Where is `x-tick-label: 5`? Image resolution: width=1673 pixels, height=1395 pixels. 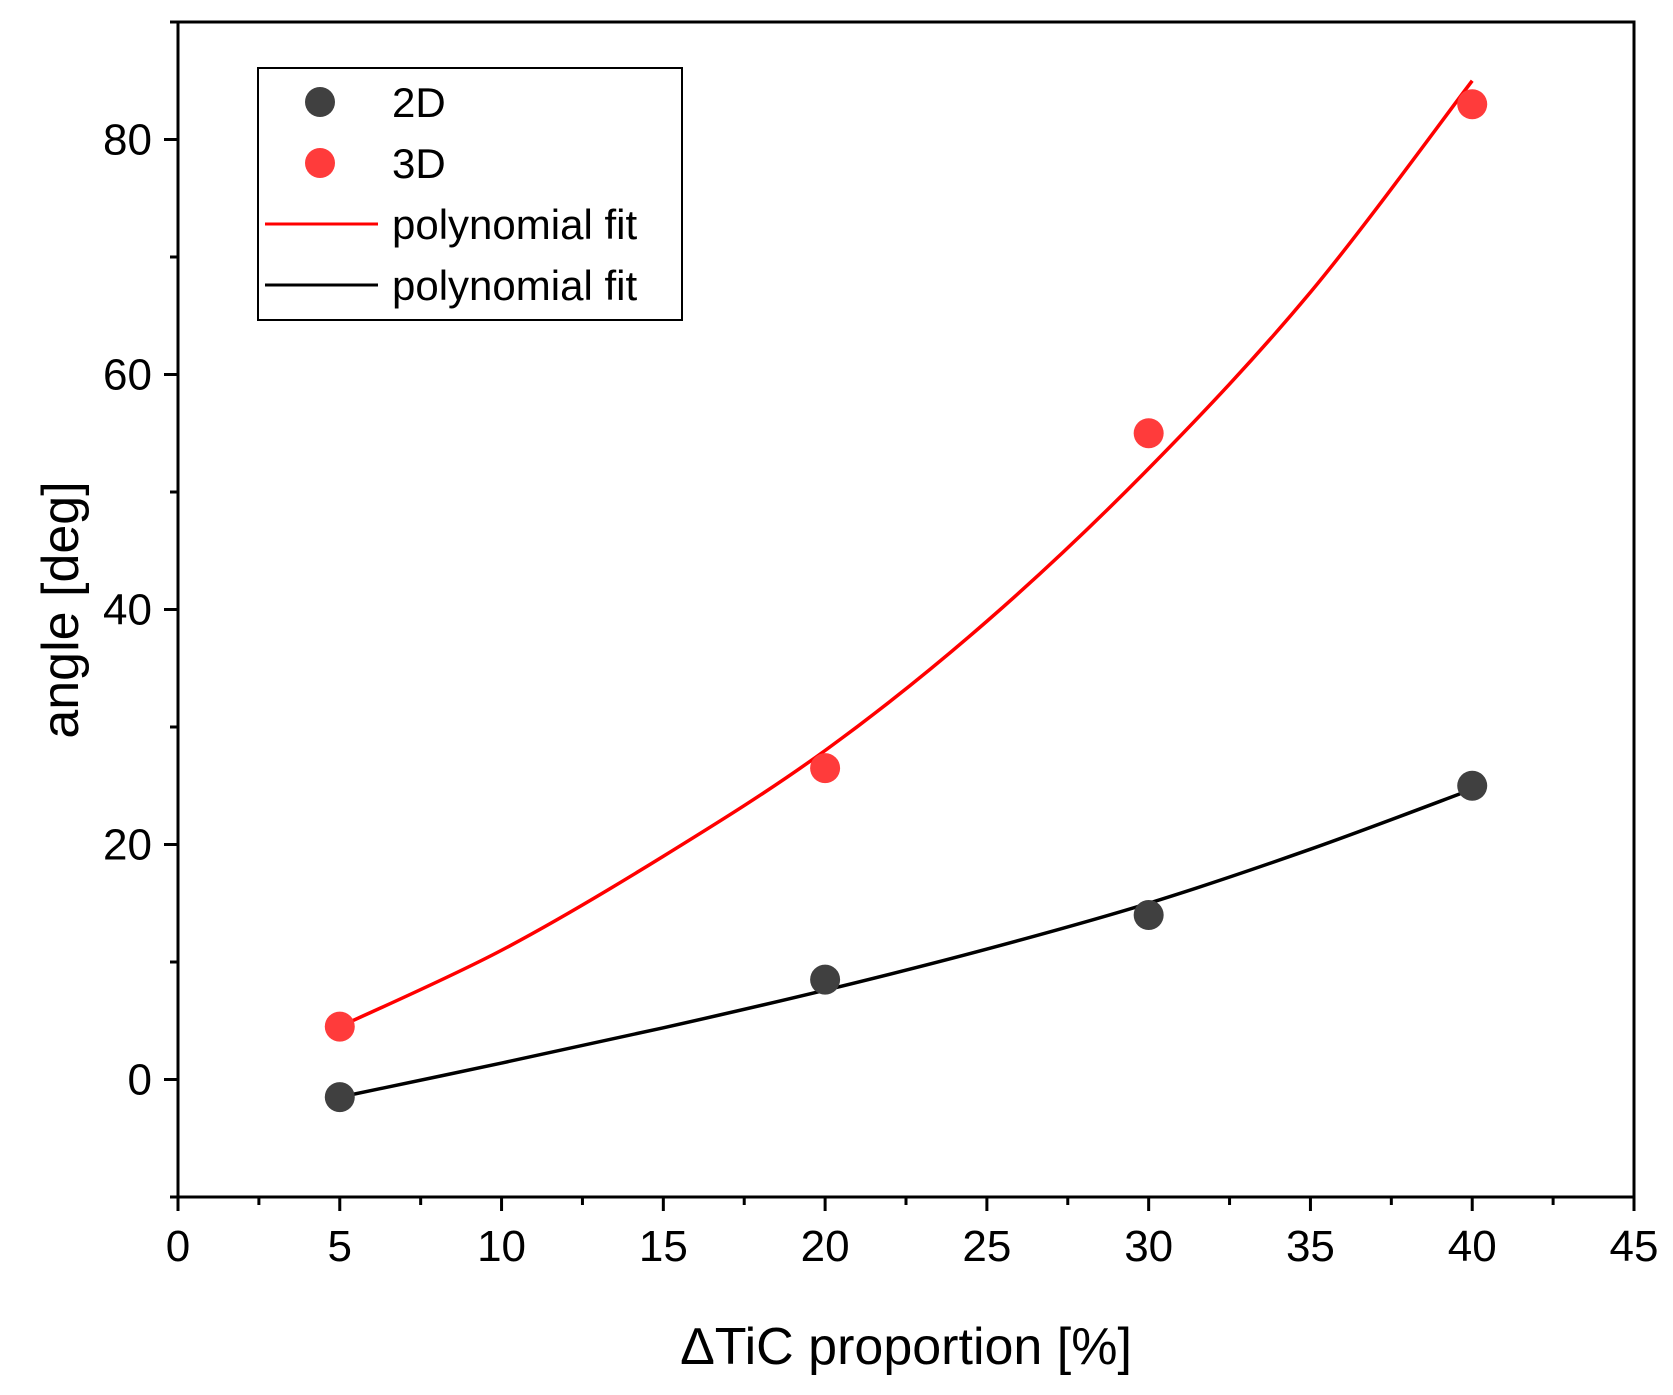 x-tick-label: 5 is located at coordinates (340, 1246).